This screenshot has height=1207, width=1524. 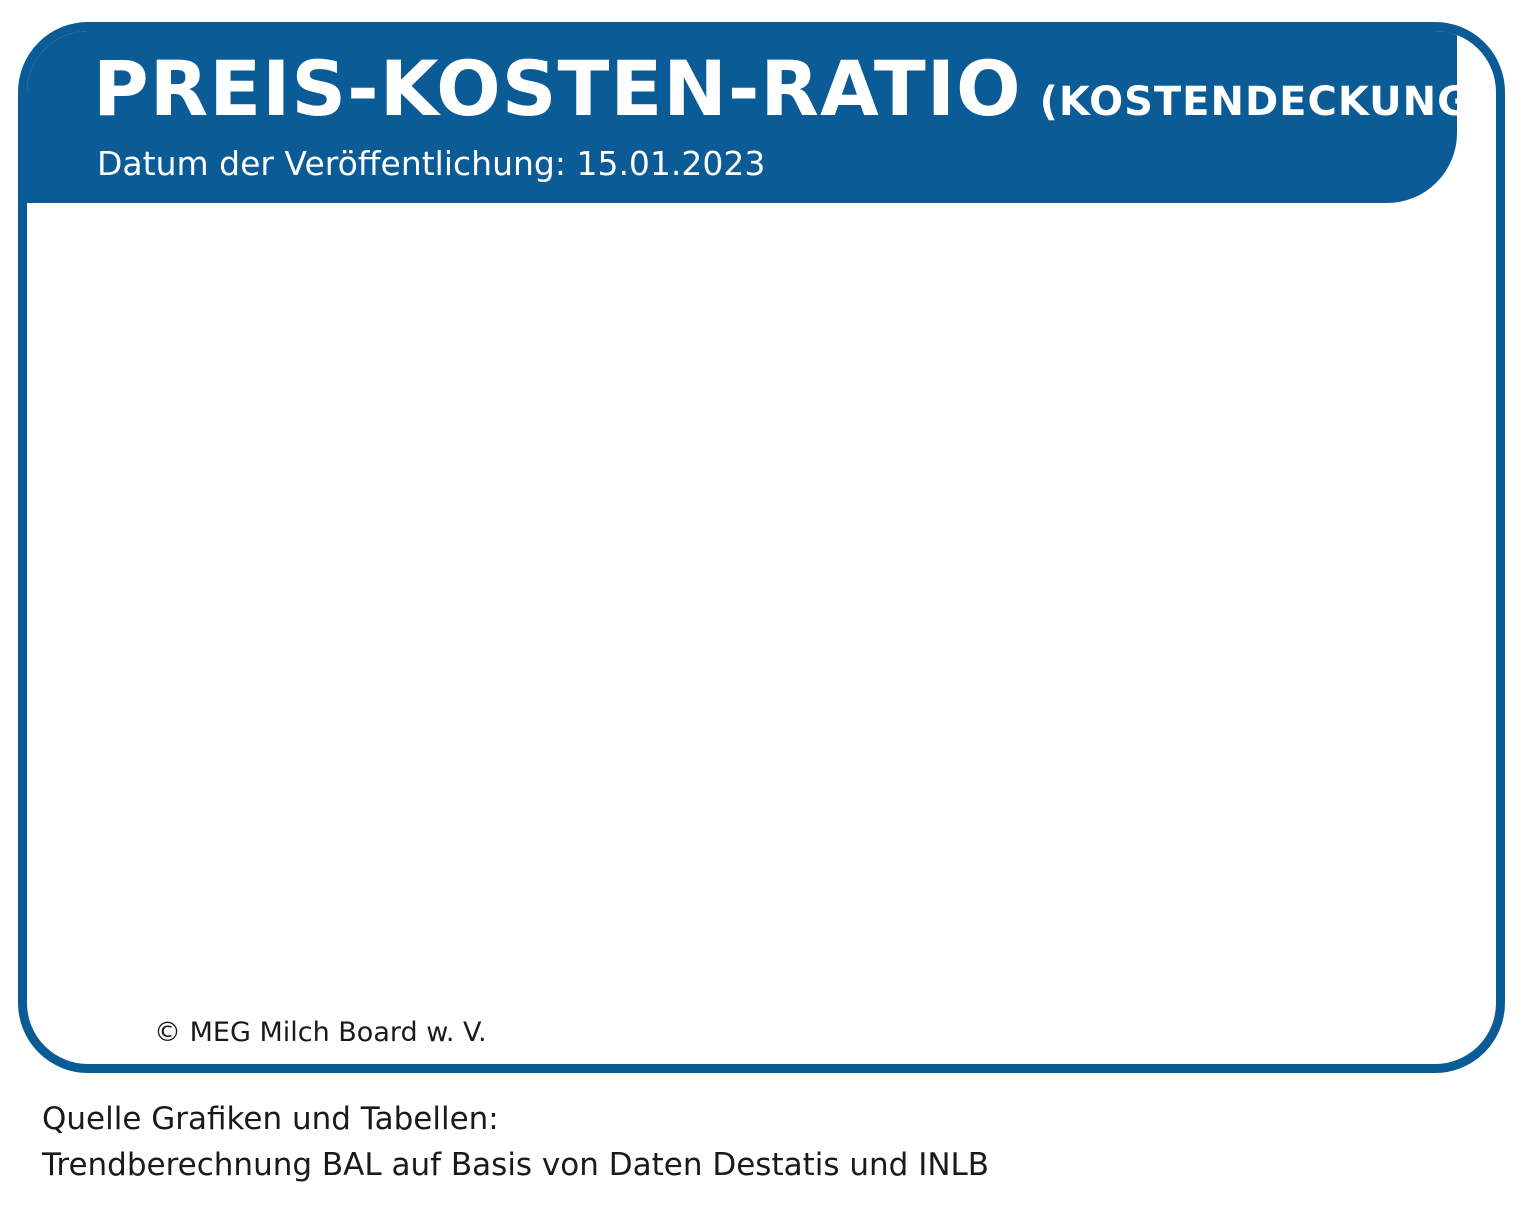 I want to click on title-suffix: (KOSTENDECKUNG), so click(x=1265, y=102).